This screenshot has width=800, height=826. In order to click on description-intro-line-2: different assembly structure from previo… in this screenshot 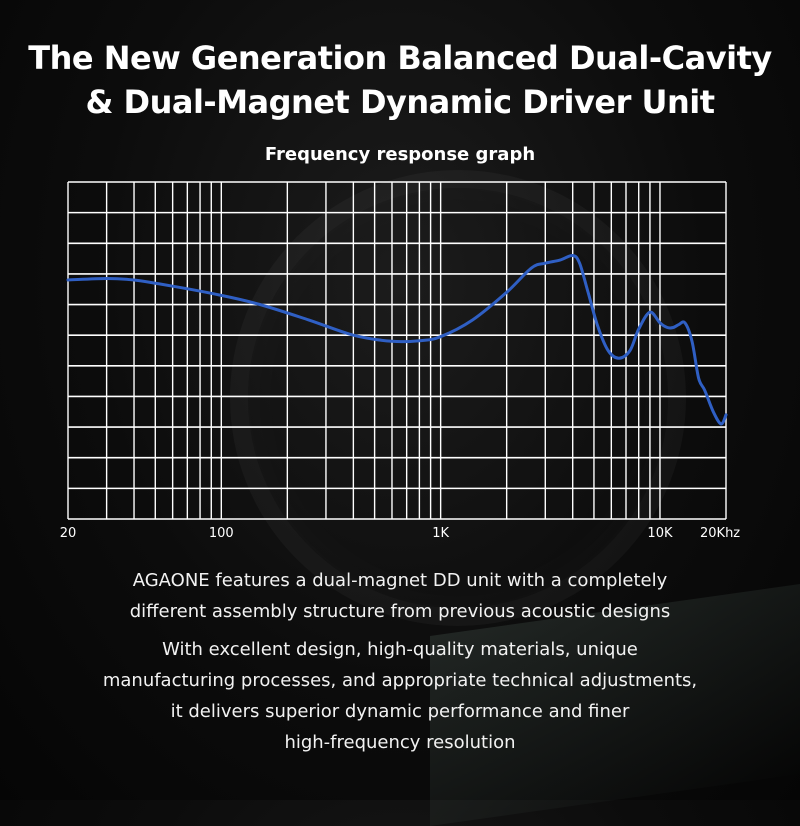, I will do `click(400, 611)`.